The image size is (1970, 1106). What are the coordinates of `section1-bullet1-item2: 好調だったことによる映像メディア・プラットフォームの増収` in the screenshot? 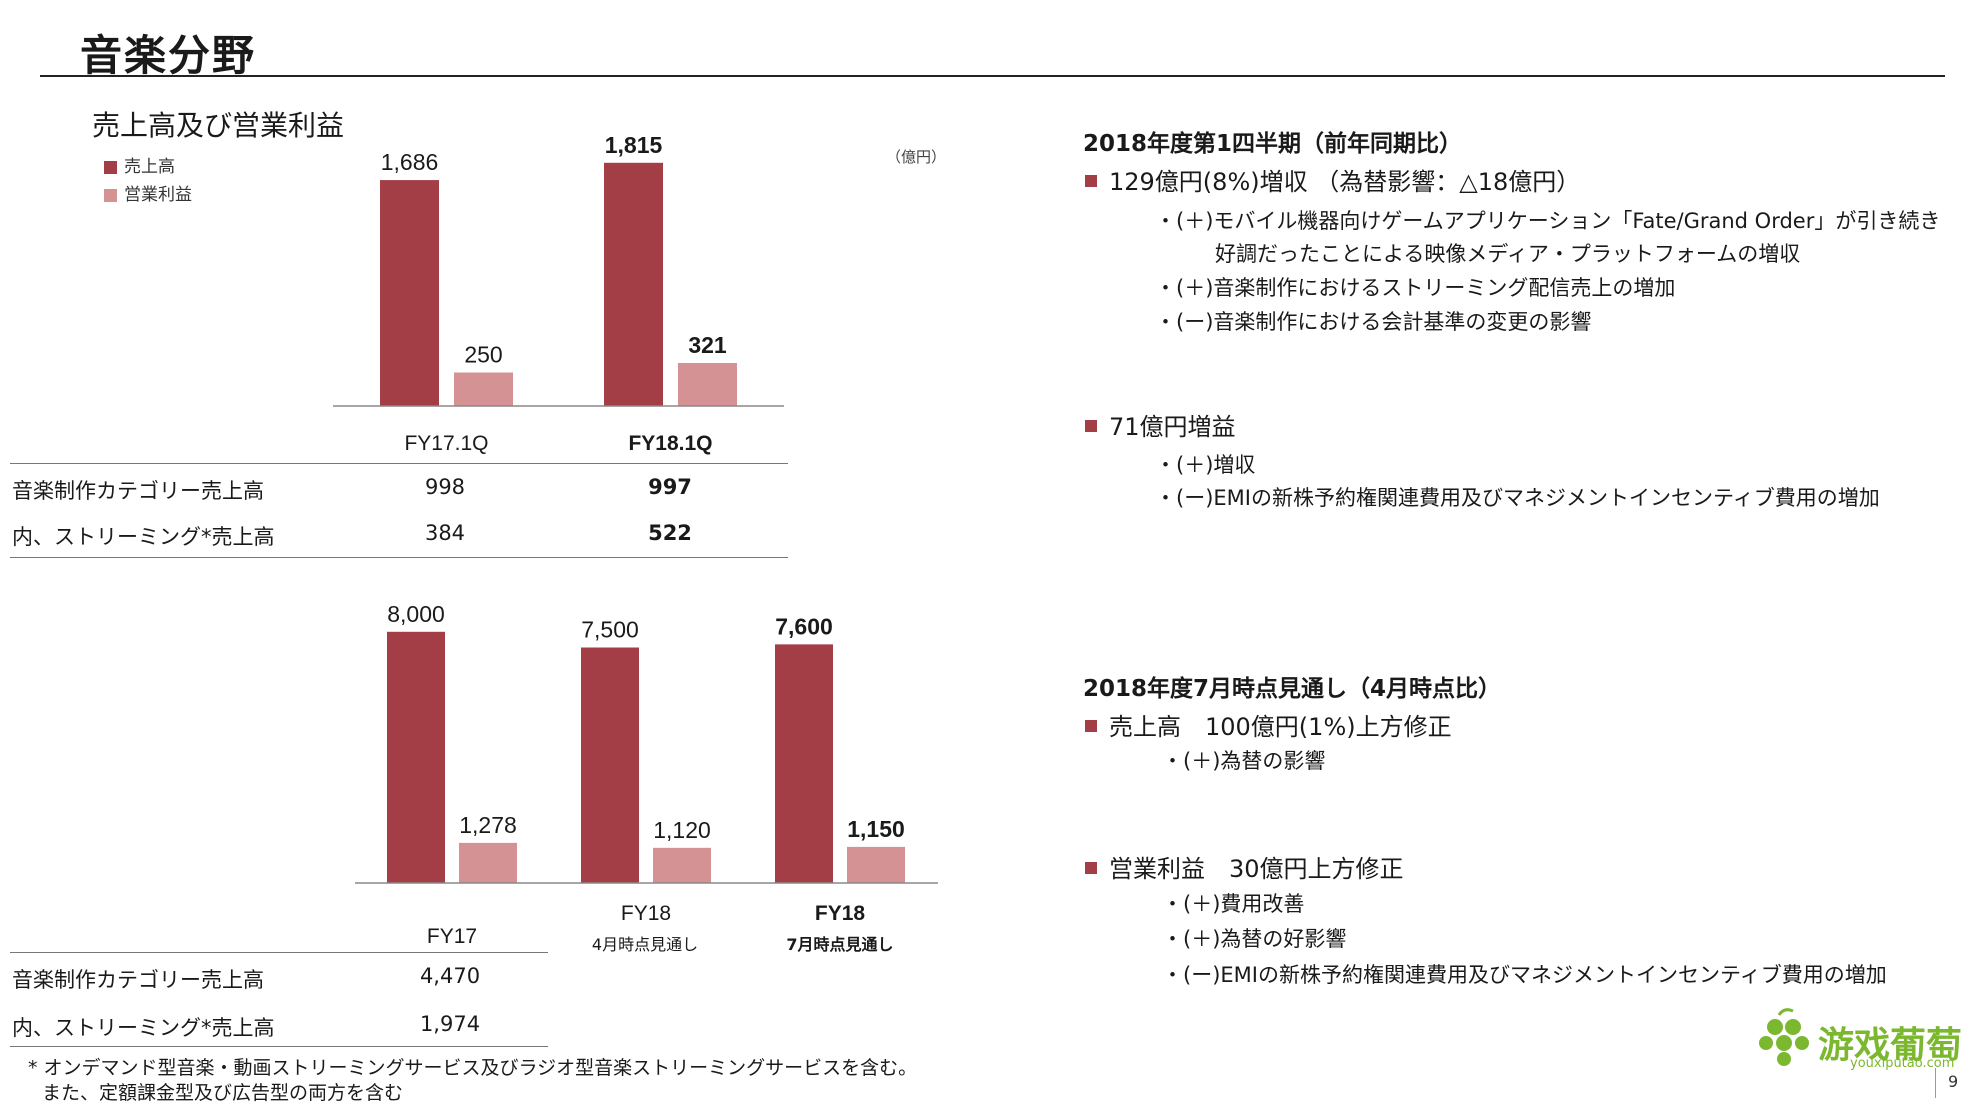 It's located at (1508, 254).